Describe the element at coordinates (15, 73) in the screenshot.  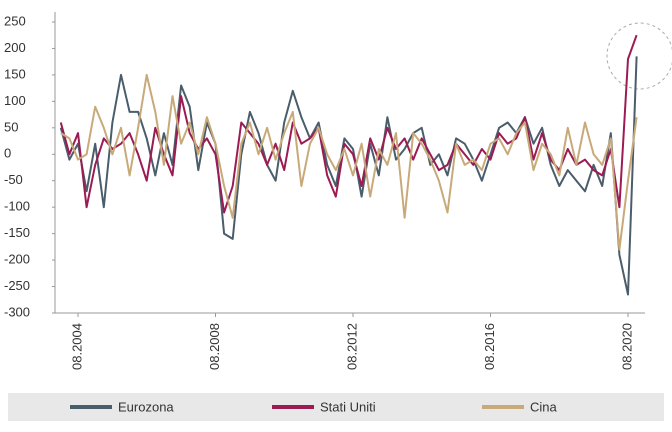
I see `y-tick-label: 150` at that location.